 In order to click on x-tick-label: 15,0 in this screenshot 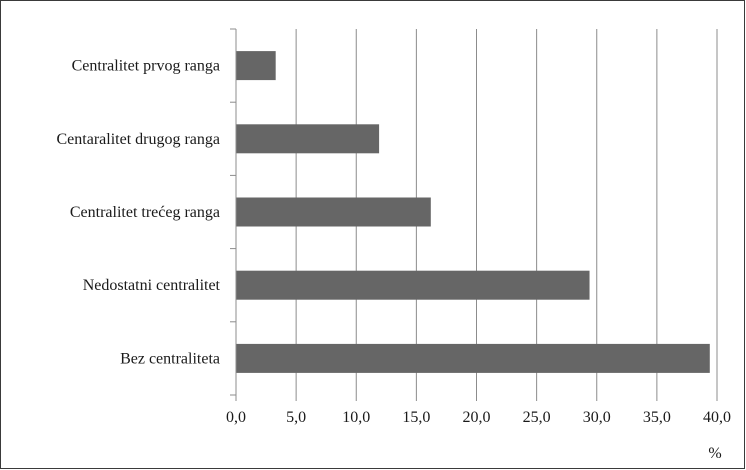, I will do `click(416, 417)`.